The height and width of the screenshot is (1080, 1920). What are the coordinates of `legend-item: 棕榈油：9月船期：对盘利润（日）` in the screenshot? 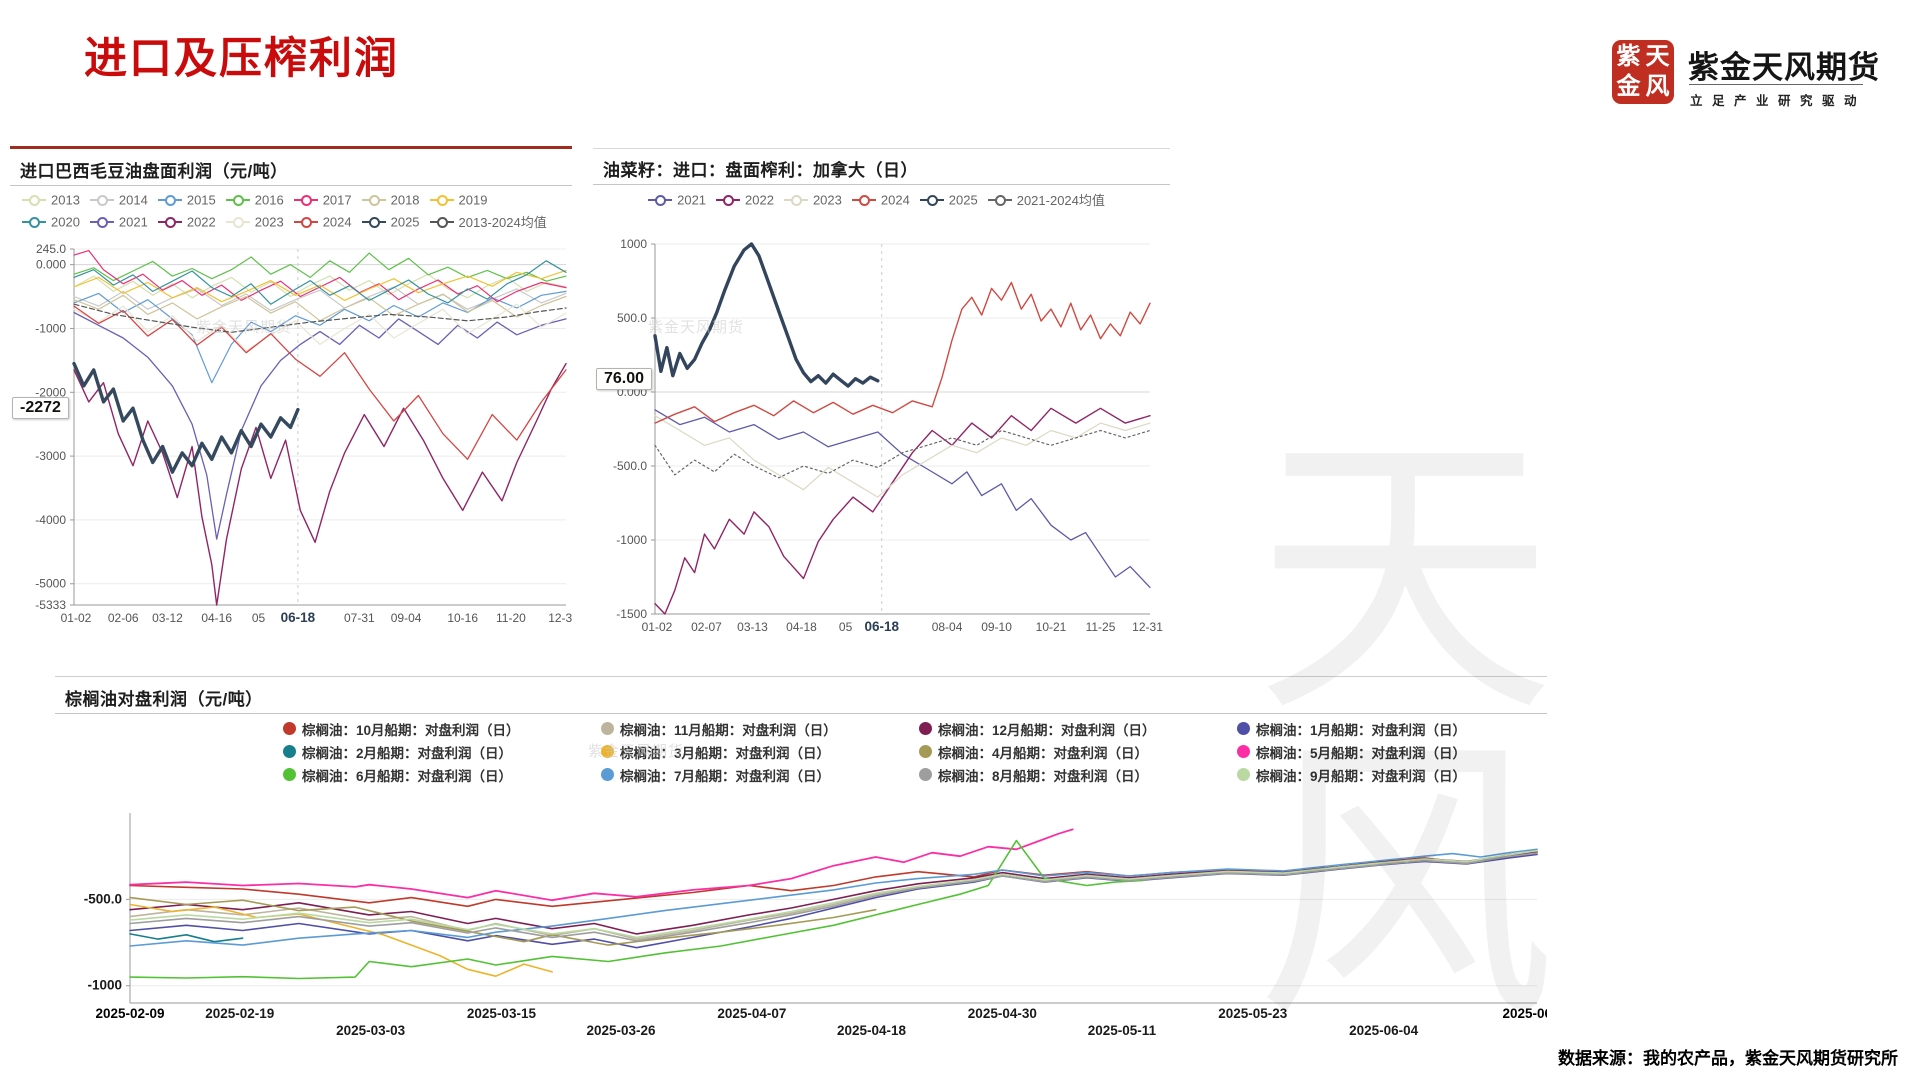 It's located at (1396, 775).